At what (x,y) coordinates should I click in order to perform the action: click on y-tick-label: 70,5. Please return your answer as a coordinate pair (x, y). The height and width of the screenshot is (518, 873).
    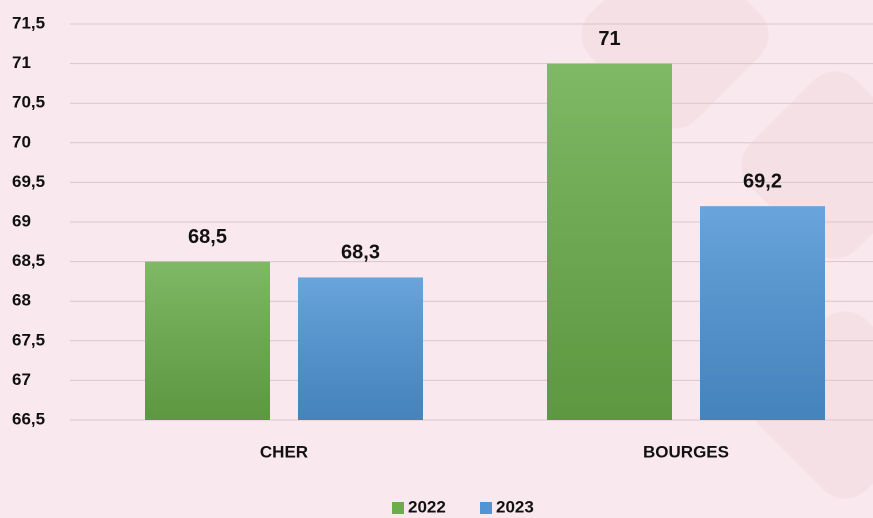
    Looking at the image, I should click on (28, 102).